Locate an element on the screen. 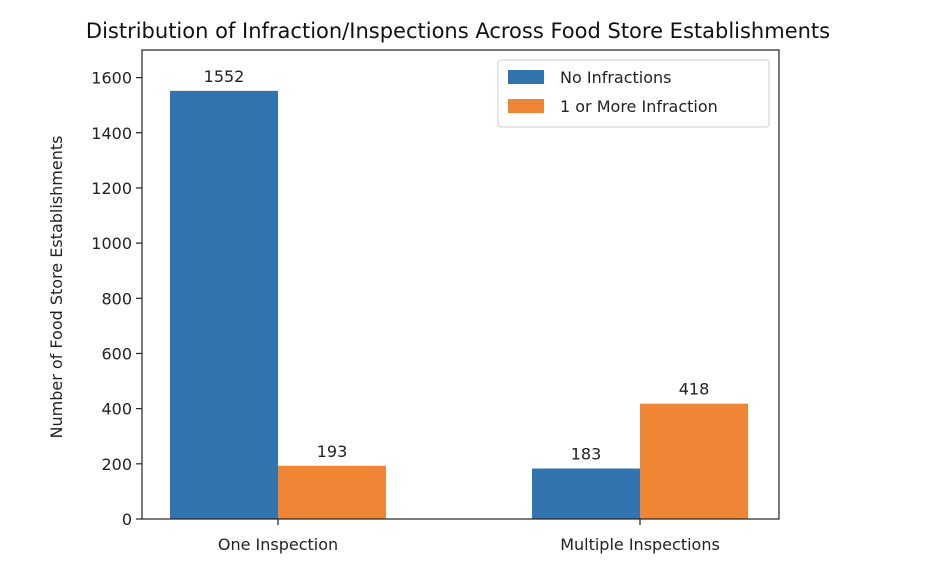 The width and height of the screenshot is (942, 570). y-tick-label-8: 1600 is located at coordinates (111, 78).